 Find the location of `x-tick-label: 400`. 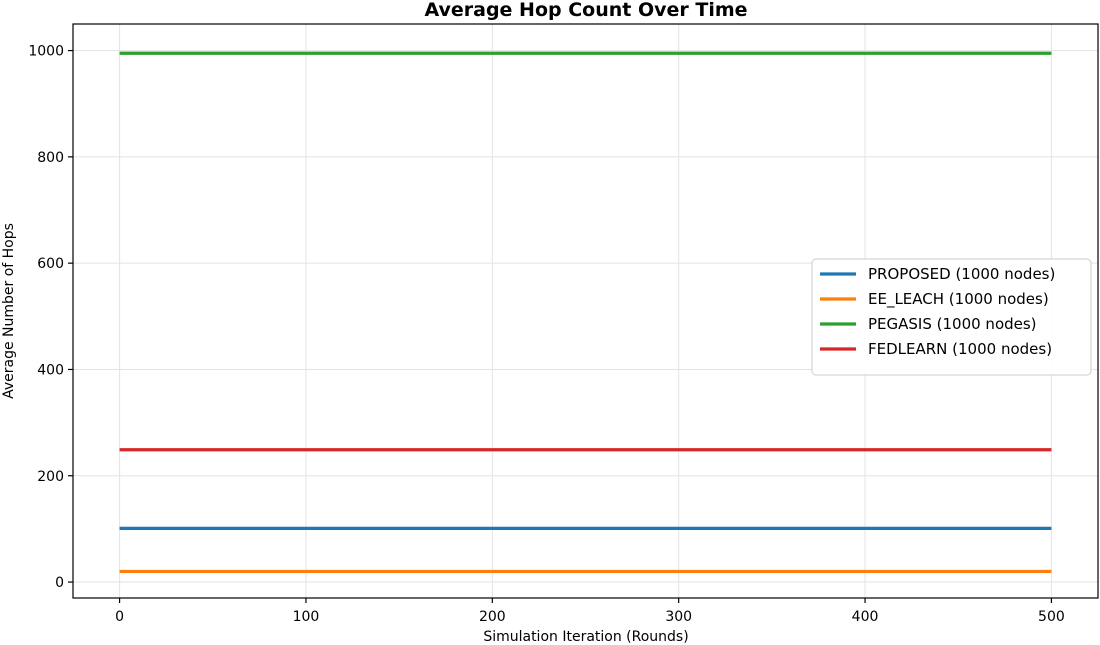

x-tick-label: 400 is located at coordinates (865, 617).